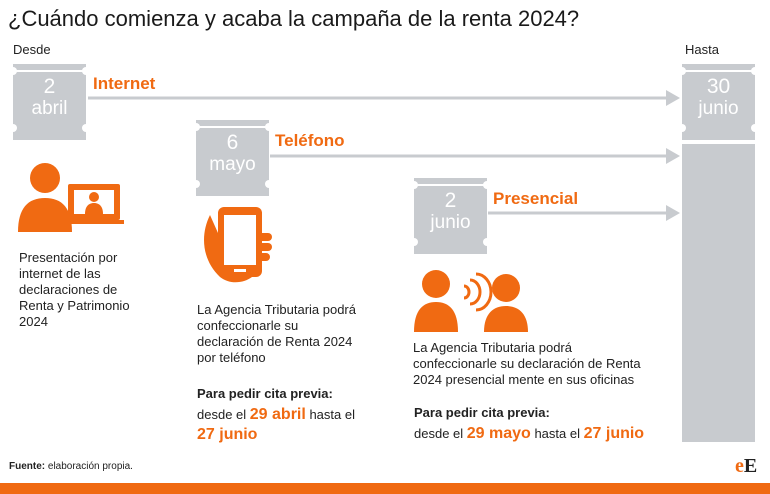 The width and height of the screenshot is (770, 494). I want to click on range-start-date: 29 abril, so click(277, 414).